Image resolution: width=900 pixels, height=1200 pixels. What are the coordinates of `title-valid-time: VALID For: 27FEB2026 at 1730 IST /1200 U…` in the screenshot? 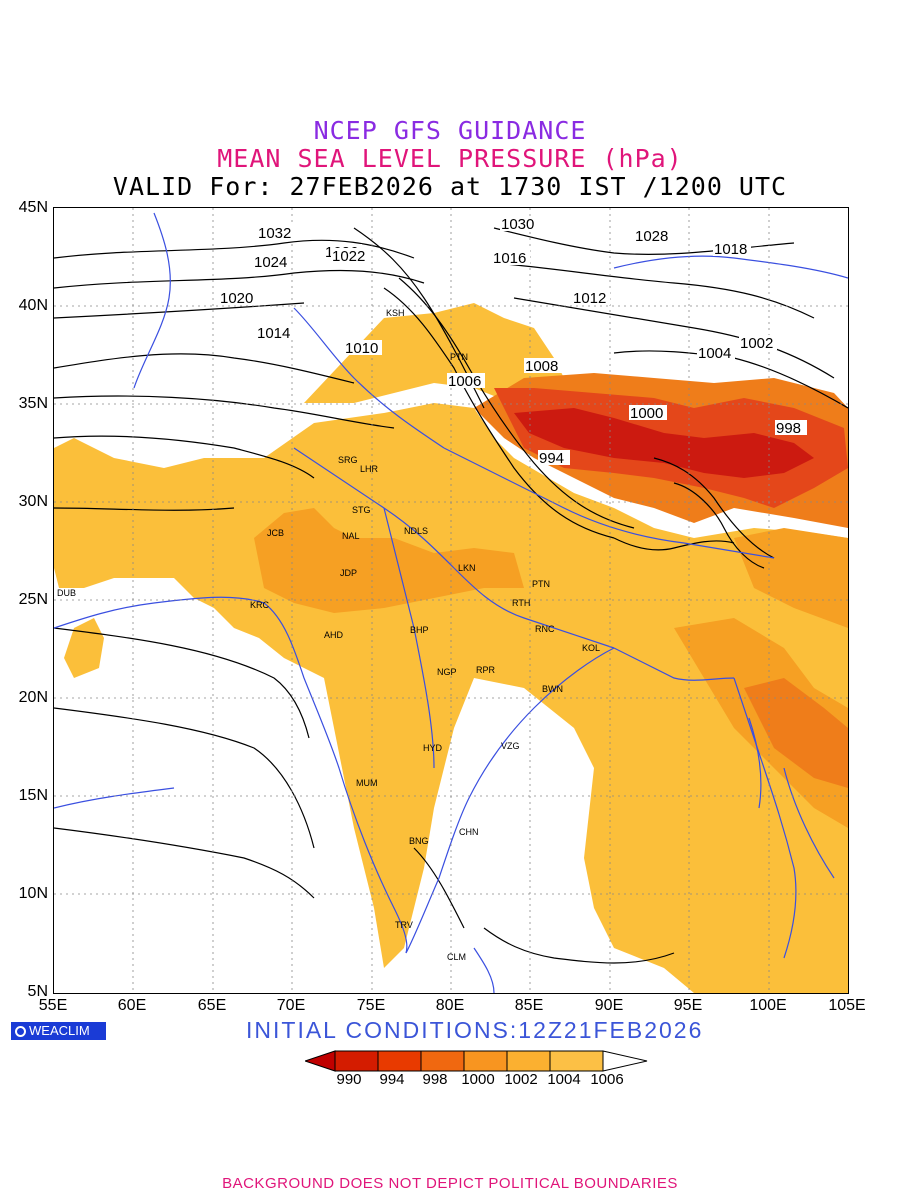 It's located at (450, 186).